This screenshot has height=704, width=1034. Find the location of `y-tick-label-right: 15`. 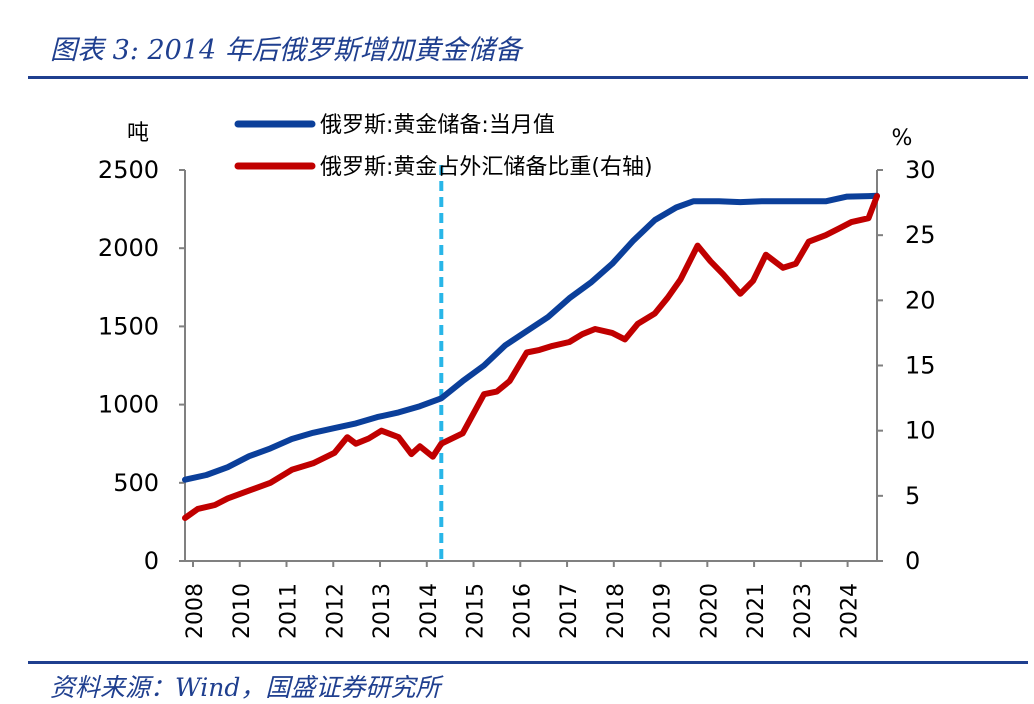

y-tick-label-right: 15 is located at coordinates (920, 366).